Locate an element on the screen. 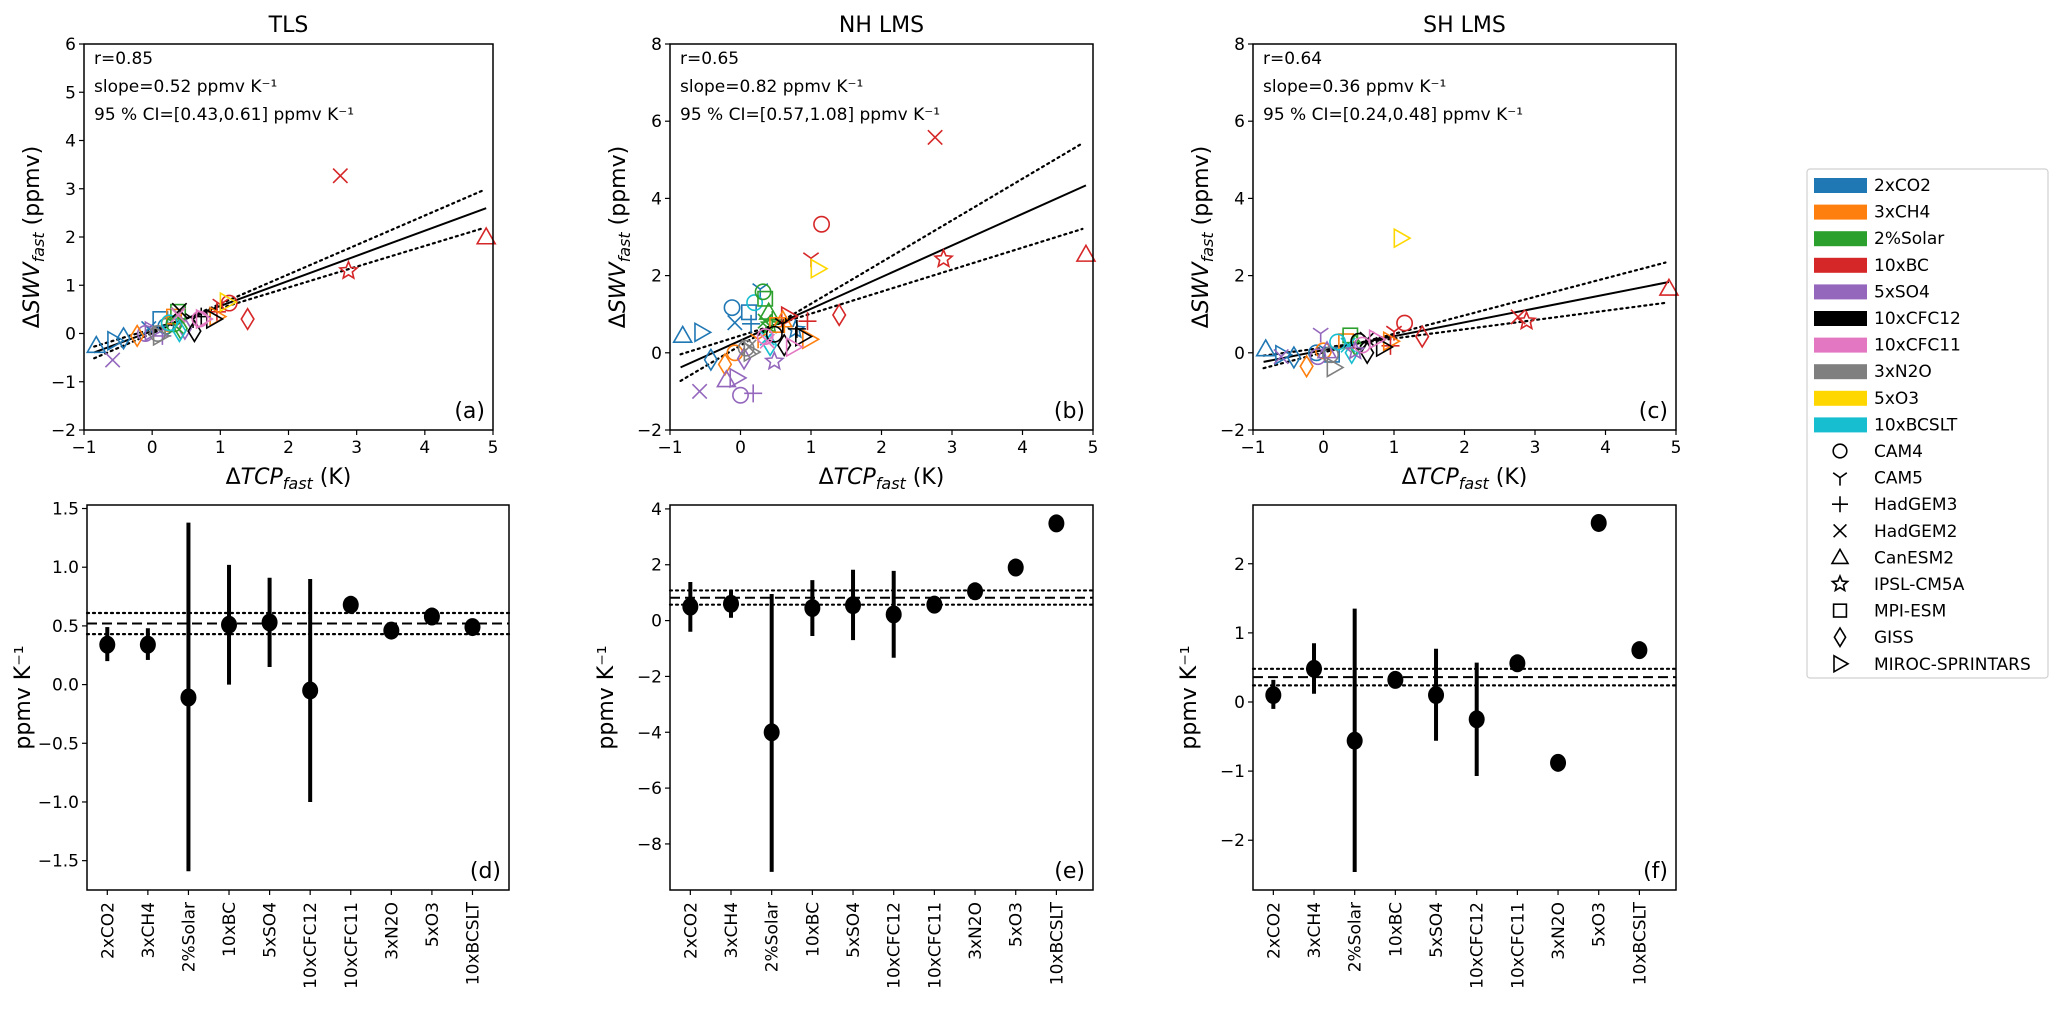 The height and width of the screenshot is (1013, 2067). y-tick-label: 1.0 is located at coordinates (65, 568).